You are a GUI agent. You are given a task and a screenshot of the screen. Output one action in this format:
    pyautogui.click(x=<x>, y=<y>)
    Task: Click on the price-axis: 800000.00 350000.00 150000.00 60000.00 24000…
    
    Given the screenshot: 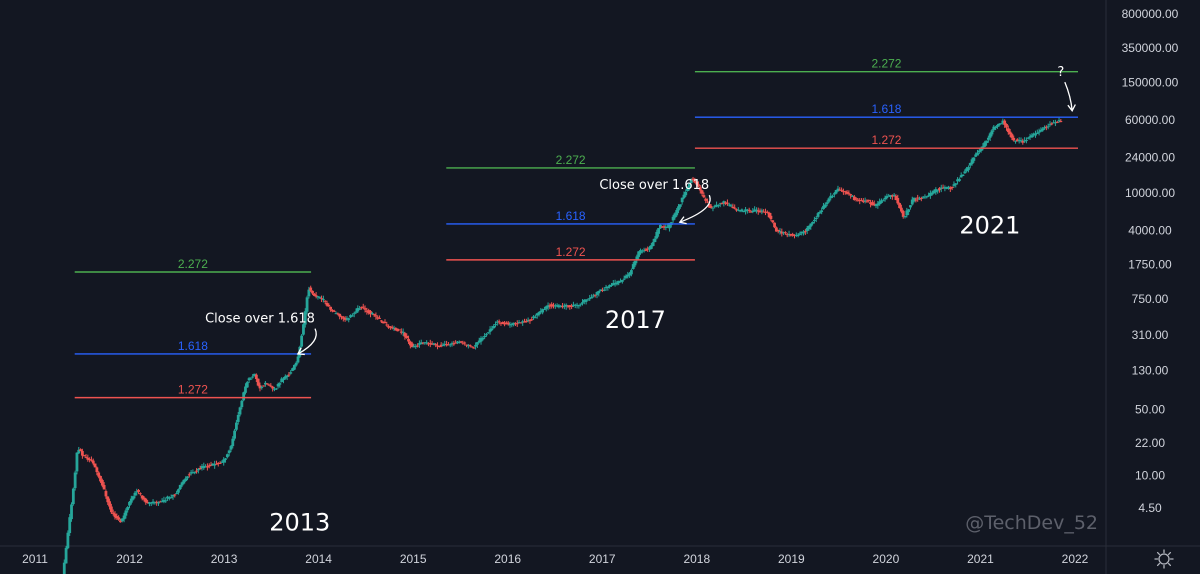 What is the action you would take?
    pyautogui.click(x=1150, y=261)
    